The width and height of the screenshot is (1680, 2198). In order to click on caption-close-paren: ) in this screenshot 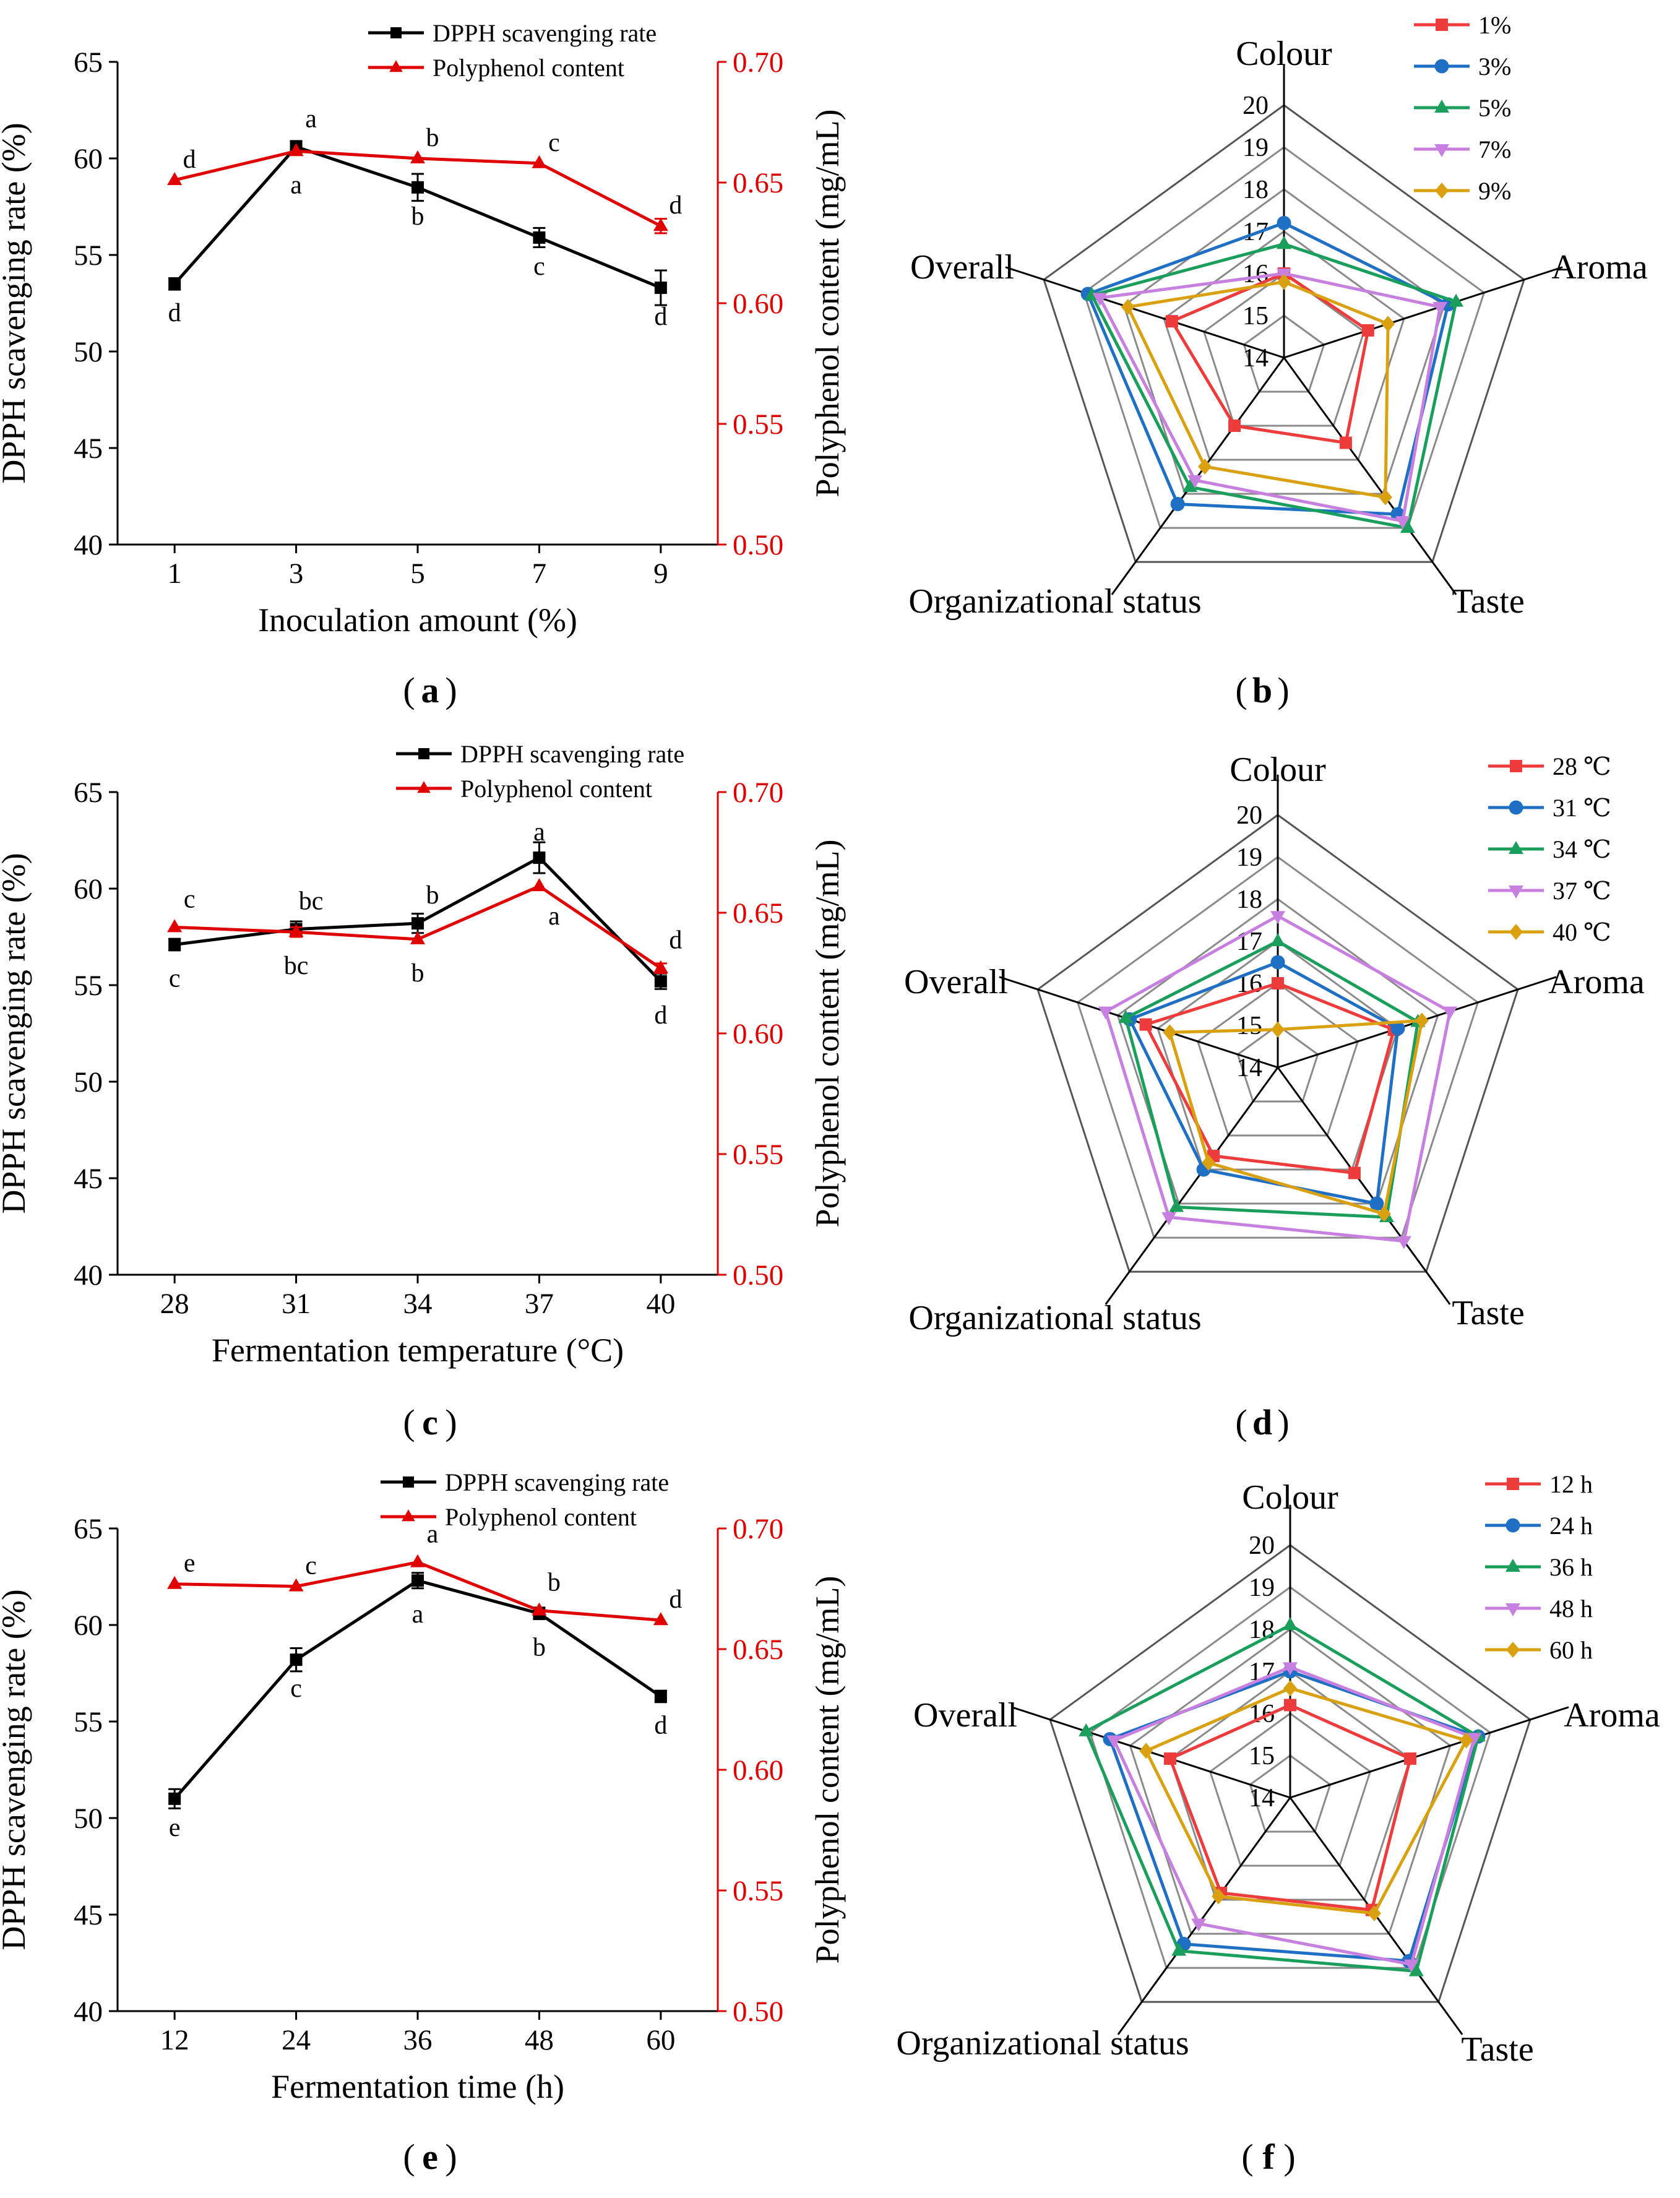, I will do `click(451, 2157)`.